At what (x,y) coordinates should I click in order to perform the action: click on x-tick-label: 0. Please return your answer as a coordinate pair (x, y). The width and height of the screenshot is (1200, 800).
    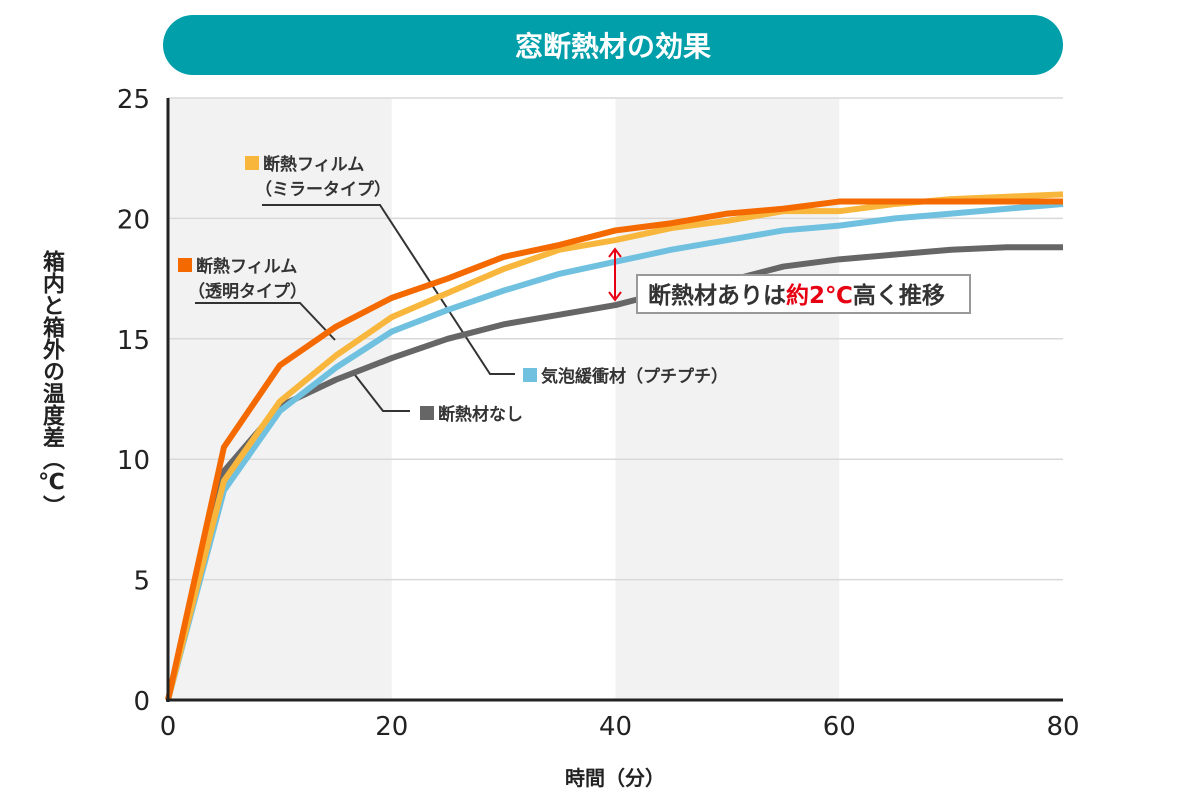
    Looking at the image, I should click on (168, 727).